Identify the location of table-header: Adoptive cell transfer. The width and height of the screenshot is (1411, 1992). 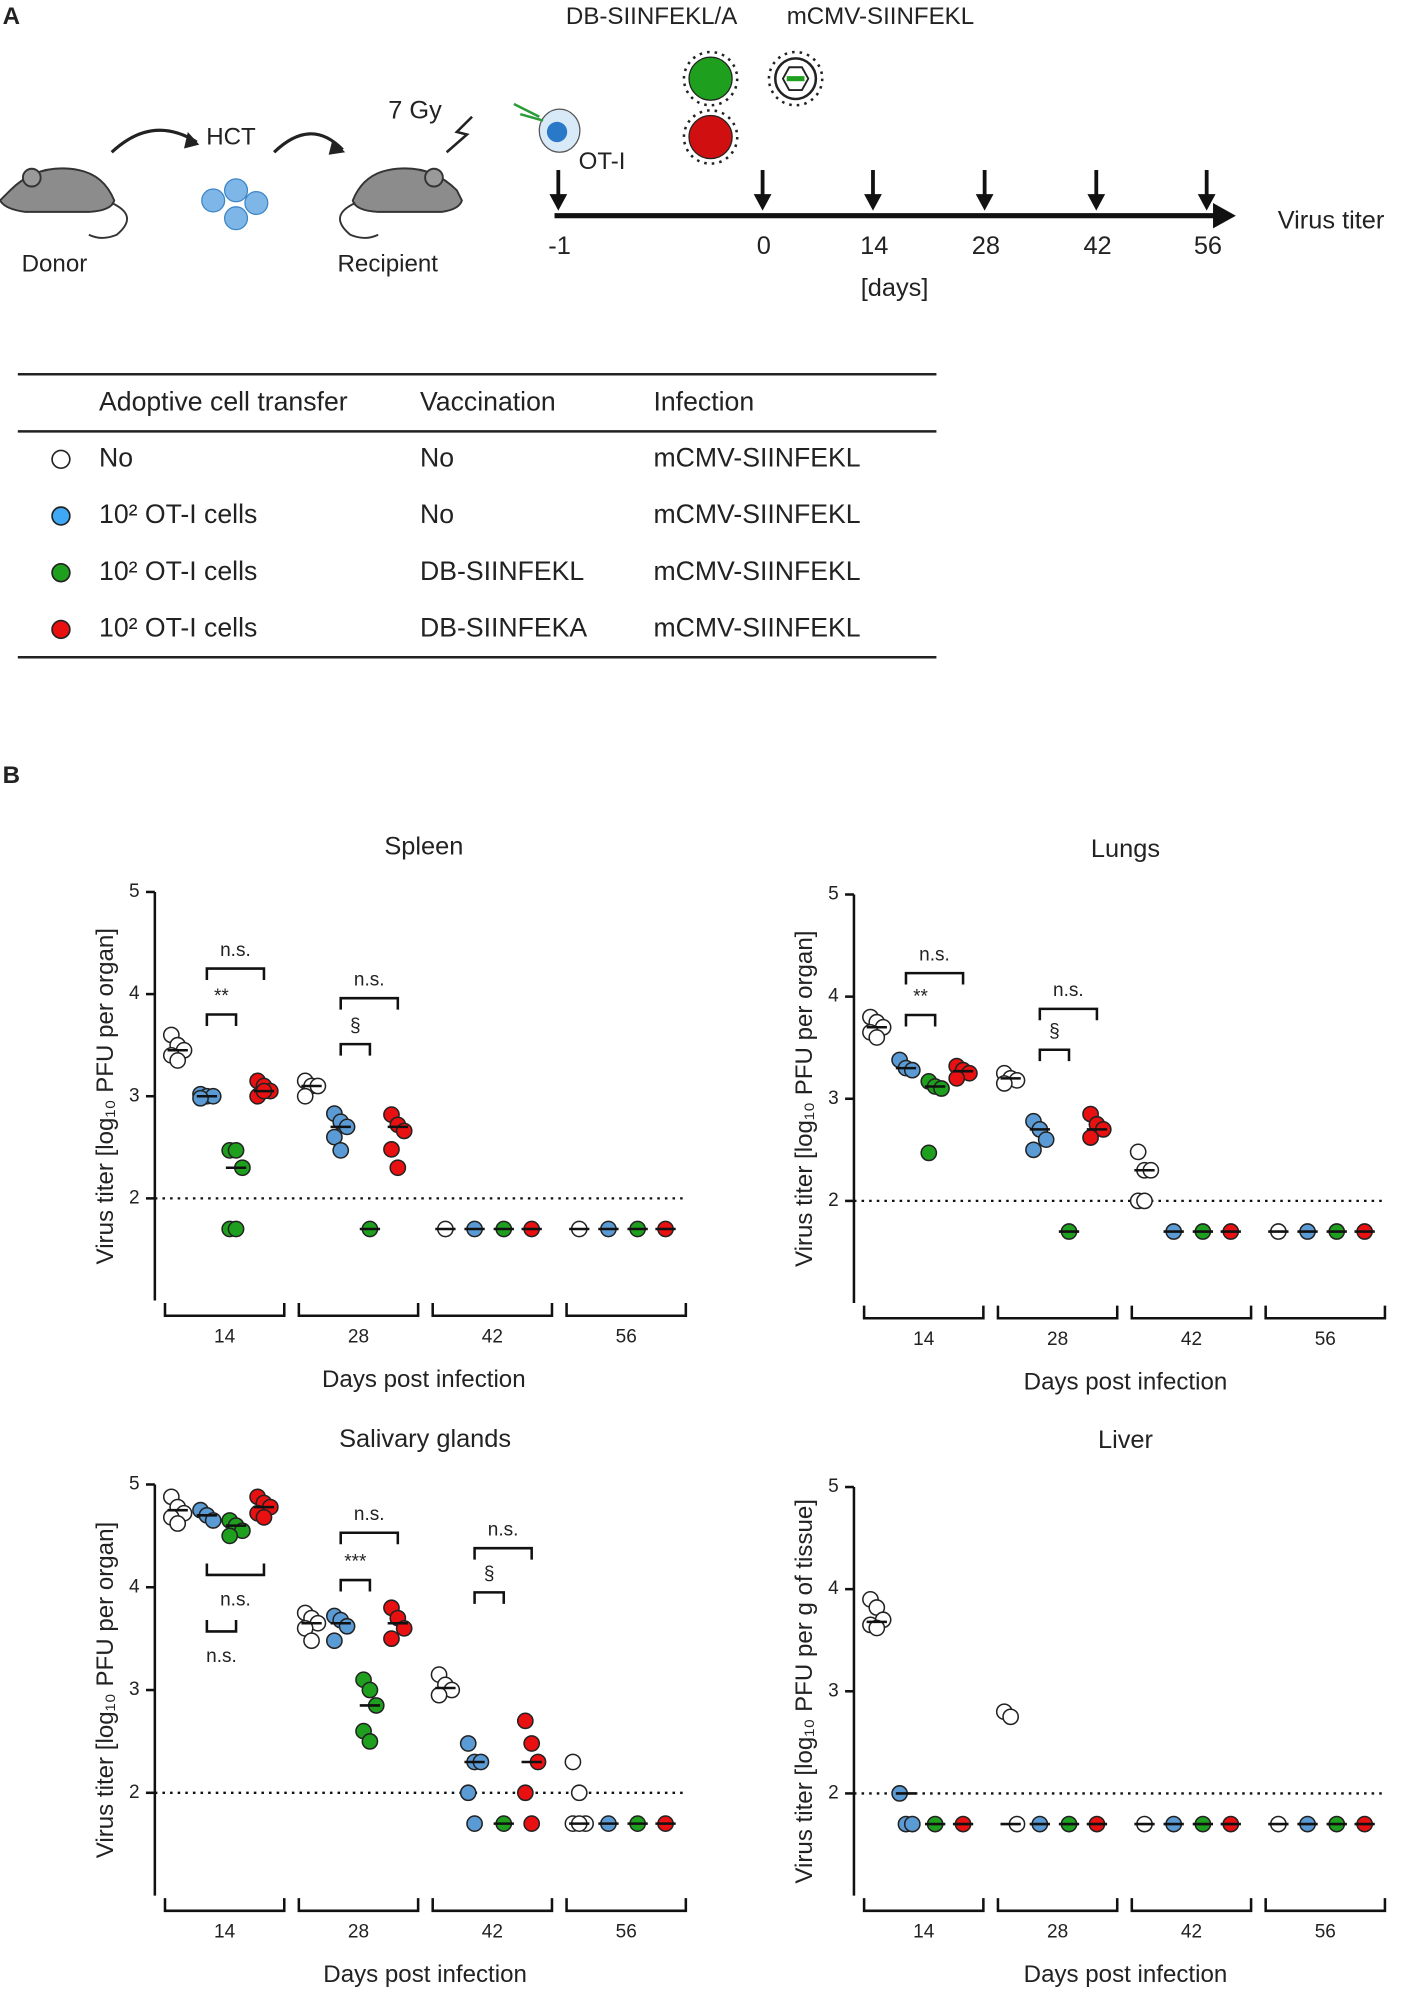
(223, 402).